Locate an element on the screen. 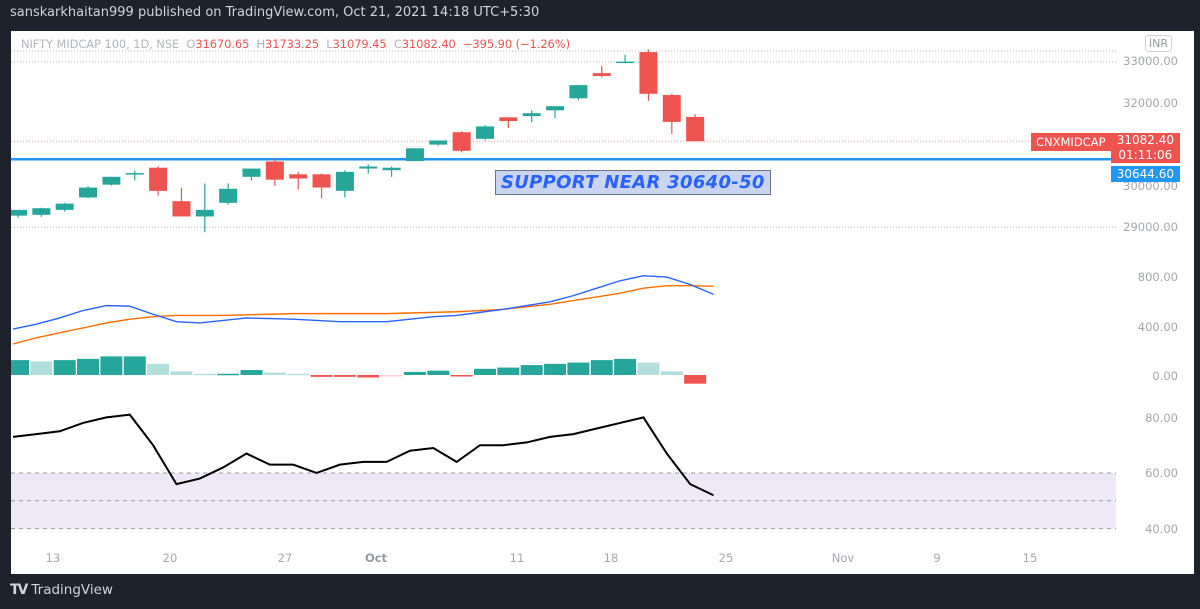 This screenshot has width=1200, height=609. close-value: 31082.40 is located at coordinates (428, 44).